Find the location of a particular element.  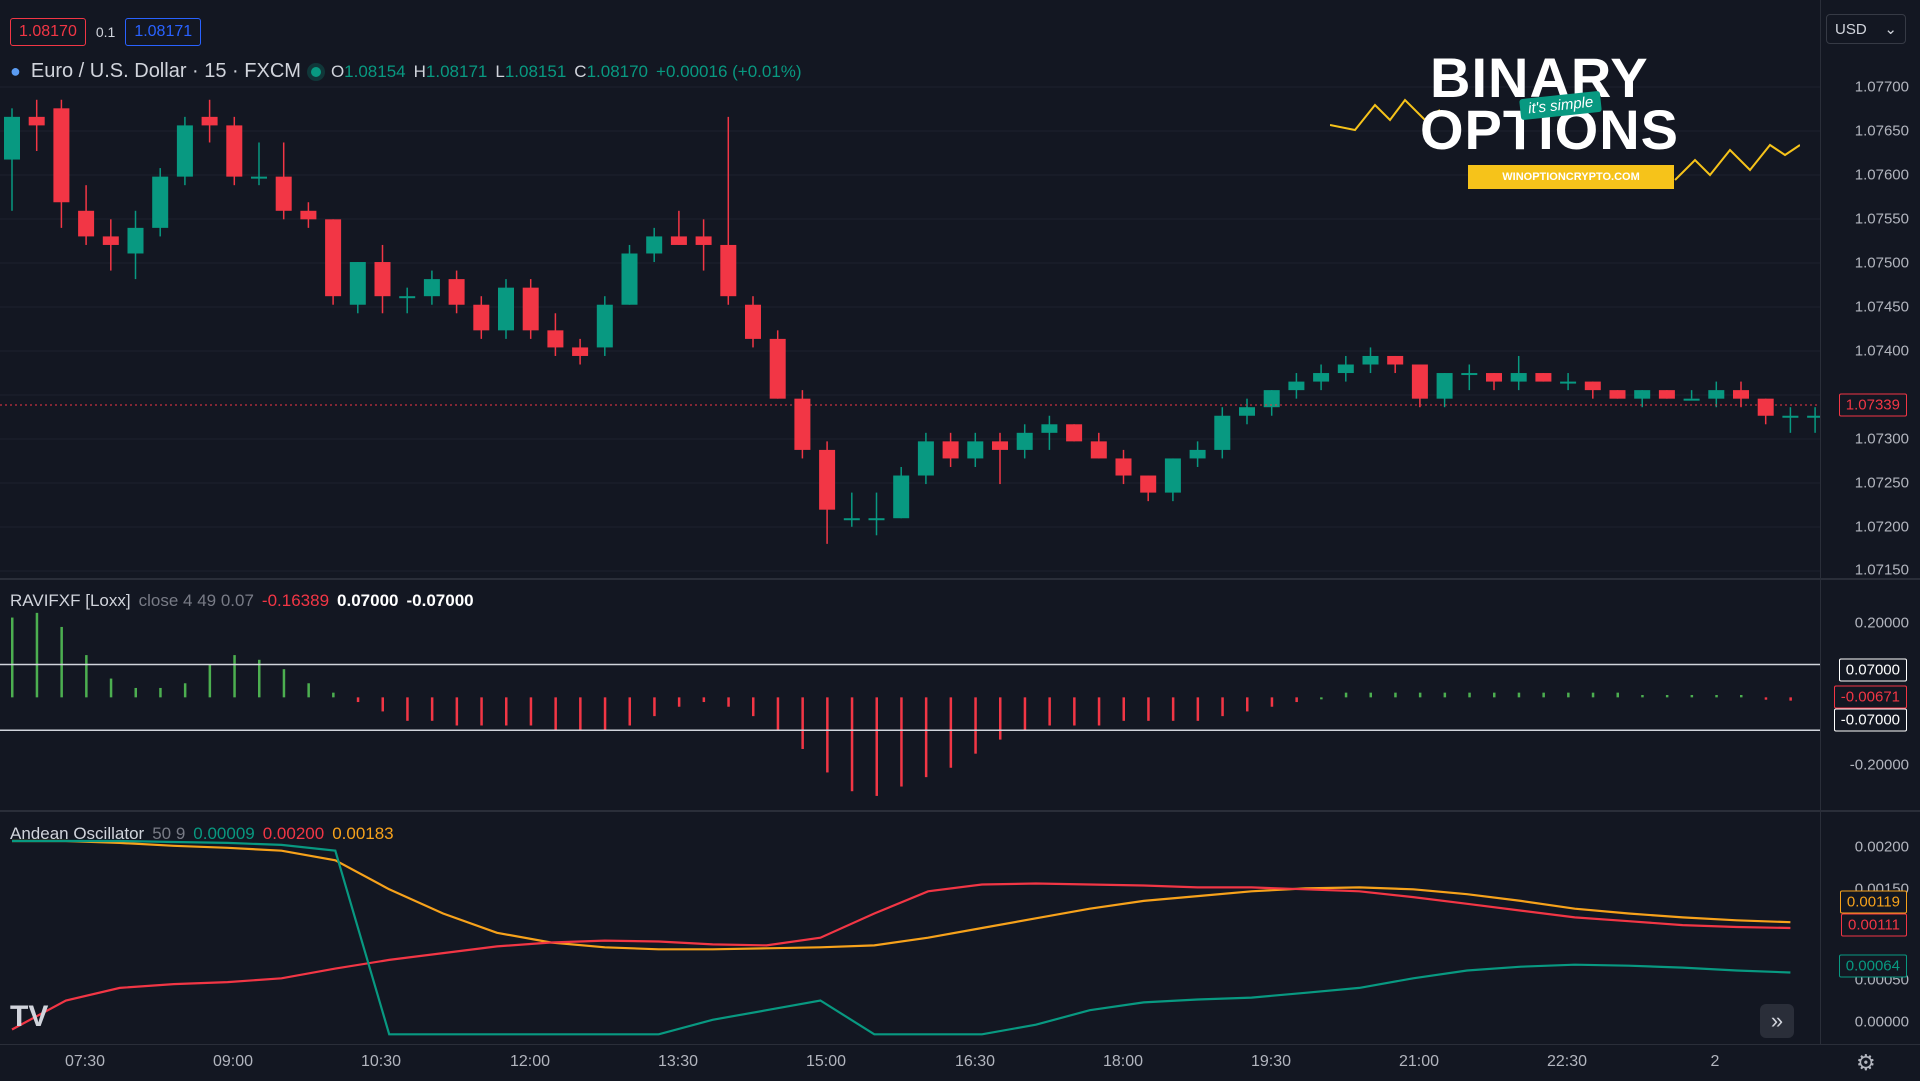

ravi-params: close 4 49 0.07 is located at coordinates (196, 600).